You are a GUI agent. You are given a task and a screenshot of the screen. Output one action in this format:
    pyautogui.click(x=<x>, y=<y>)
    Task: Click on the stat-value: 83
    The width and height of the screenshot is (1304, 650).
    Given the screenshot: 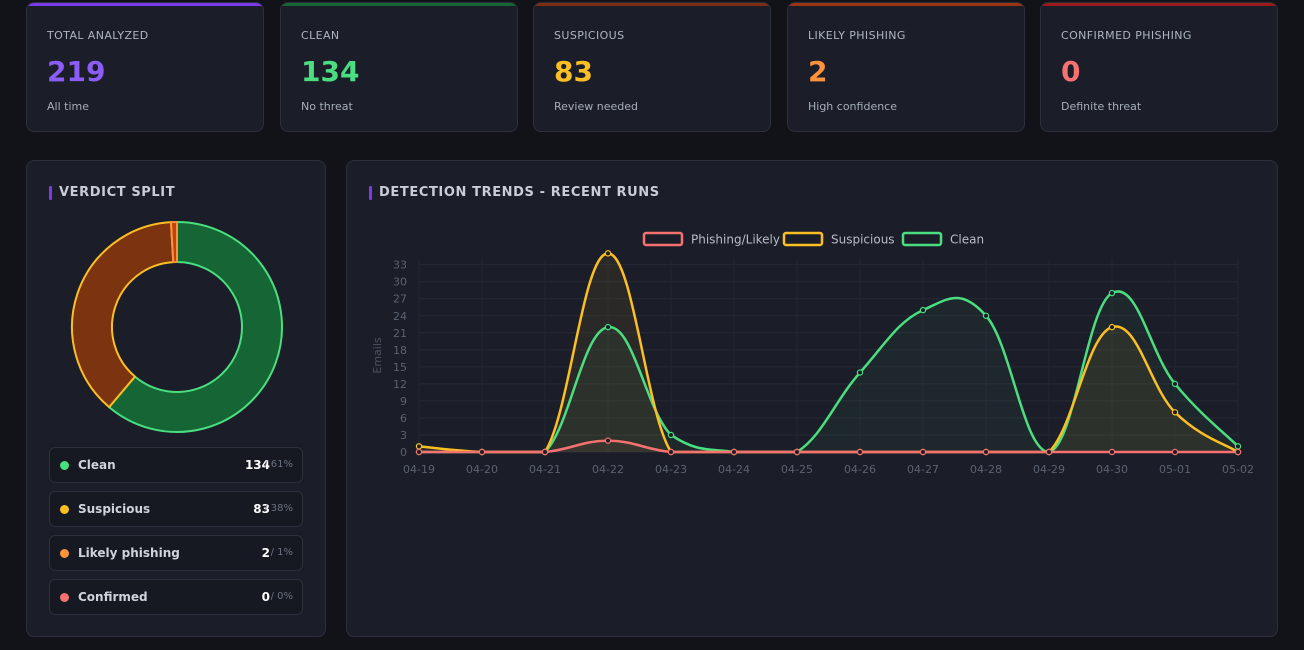 What is the action you would take?
    pyautogui.click(x=573, y=71)
    